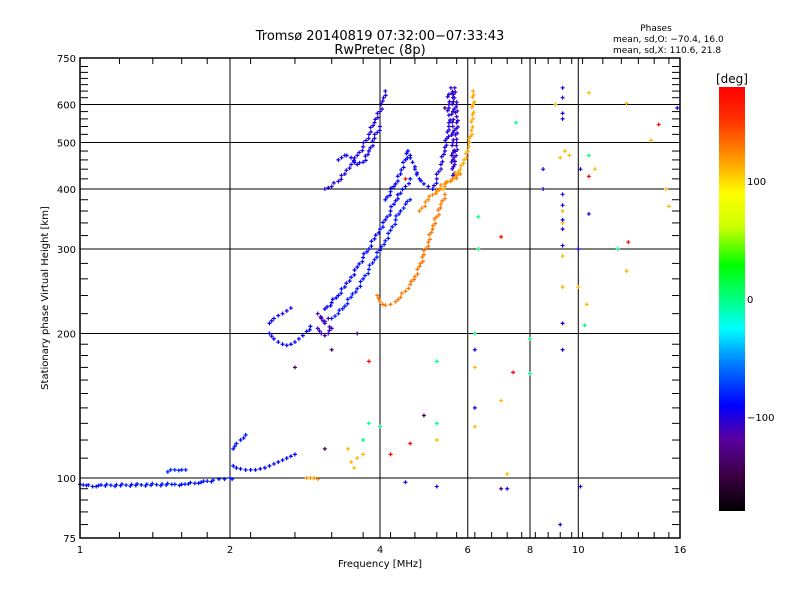 This screenshot has height=600, width=800. Describe the element at coordinates (66, 250) in the screenshot. I see `y-tick-label: 300` at that location.